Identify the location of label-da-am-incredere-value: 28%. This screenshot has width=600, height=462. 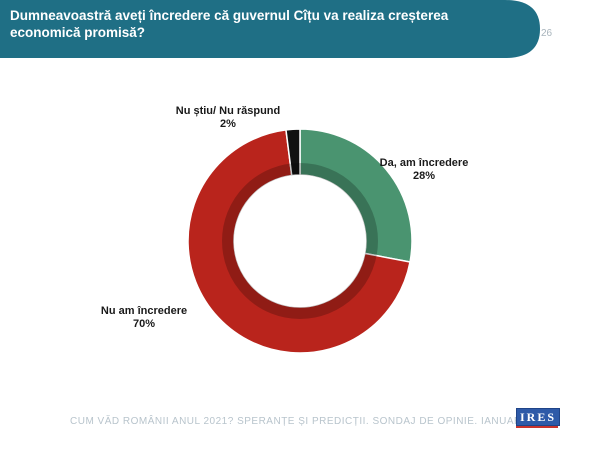
(424, 176).